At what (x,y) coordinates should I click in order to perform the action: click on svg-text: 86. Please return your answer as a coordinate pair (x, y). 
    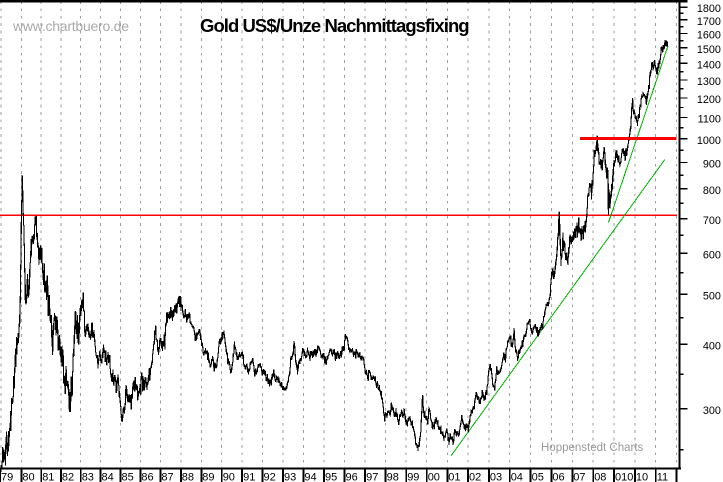
    Looking at the image, I should click on (147, 476).